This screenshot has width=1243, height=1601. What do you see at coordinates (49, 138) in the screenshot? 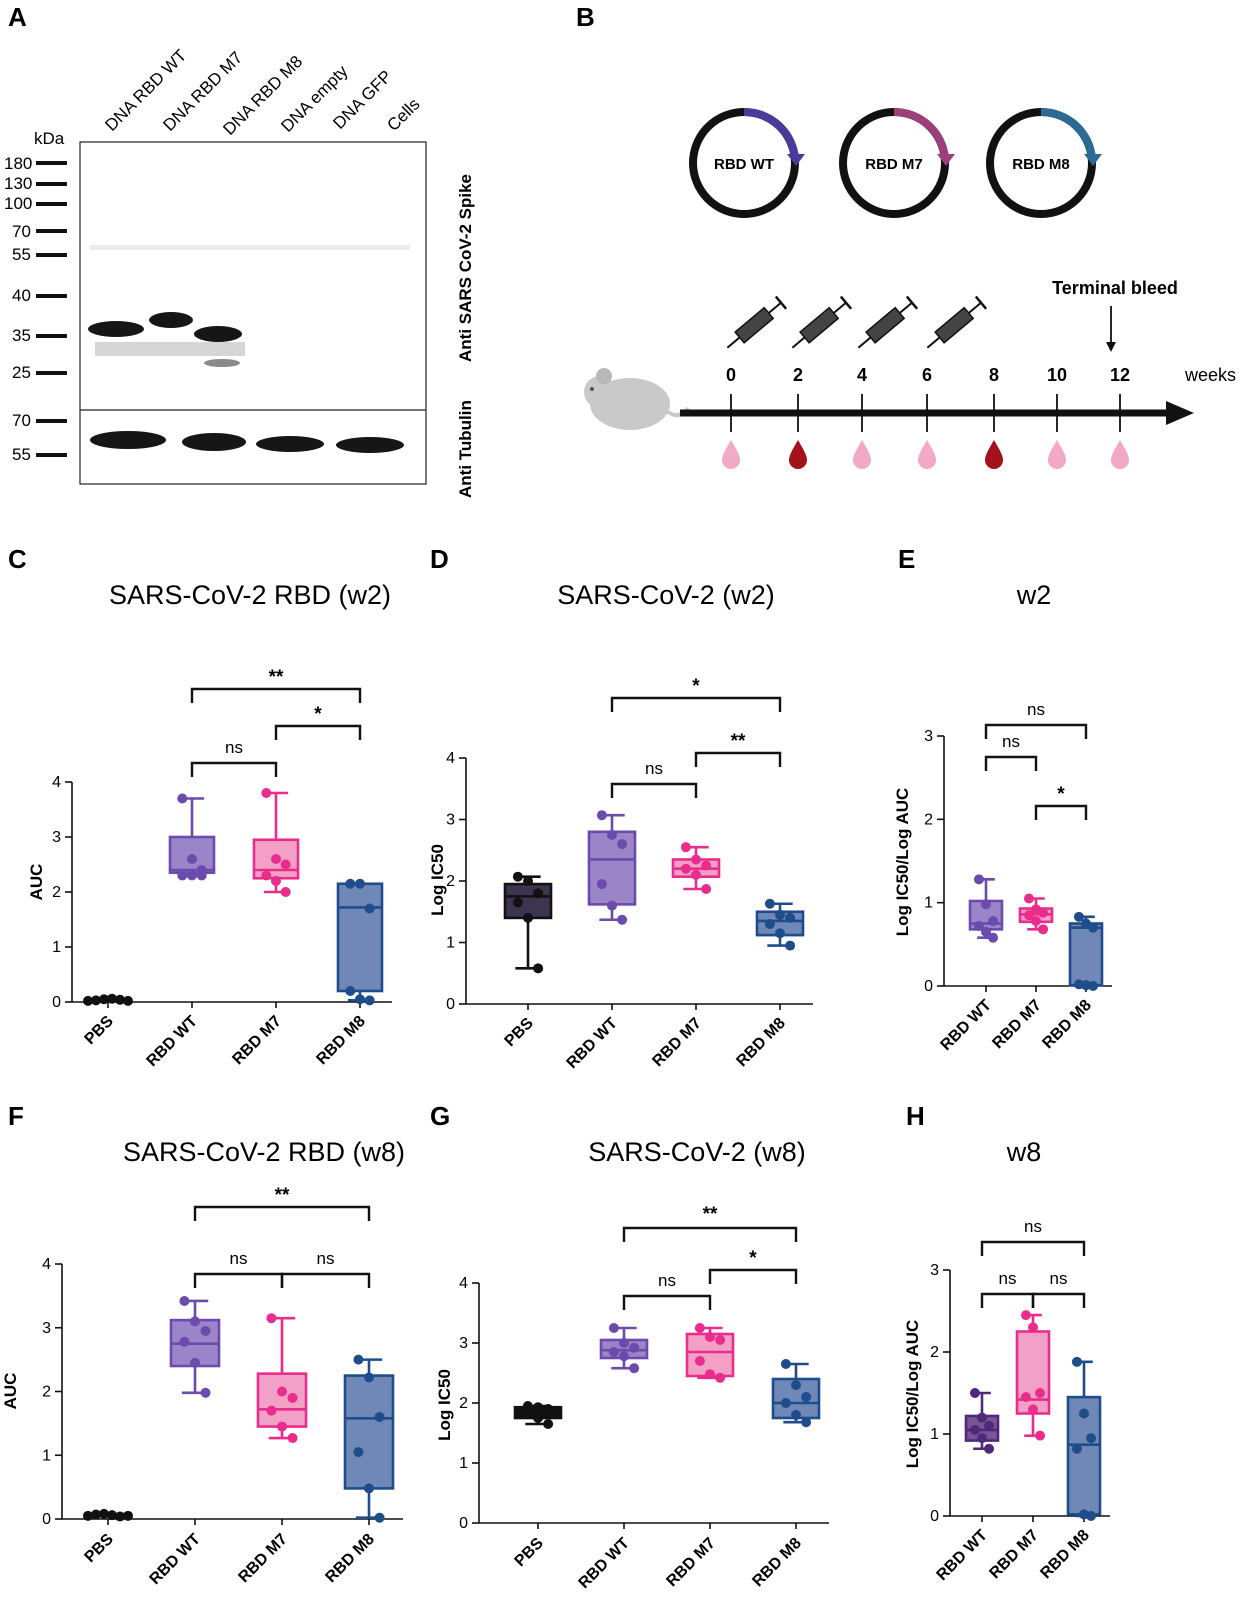
I see `kda-unit: kDa` at bounding box center [49, 138].